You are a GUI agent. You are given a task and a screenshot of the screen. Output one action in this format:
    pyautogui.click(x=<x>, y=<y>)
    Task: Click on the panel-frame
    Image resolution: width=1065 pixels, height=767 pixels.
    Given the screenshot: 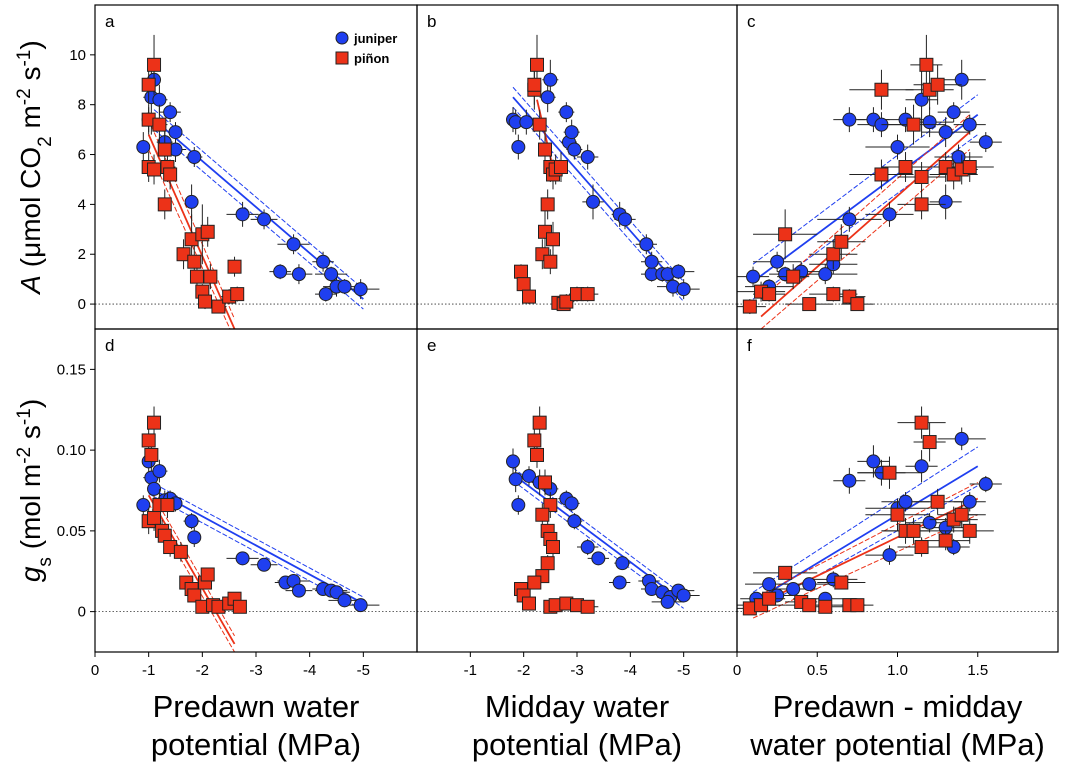 What is the action you would take?
    pyautogui.click(x=256, y=490)
    